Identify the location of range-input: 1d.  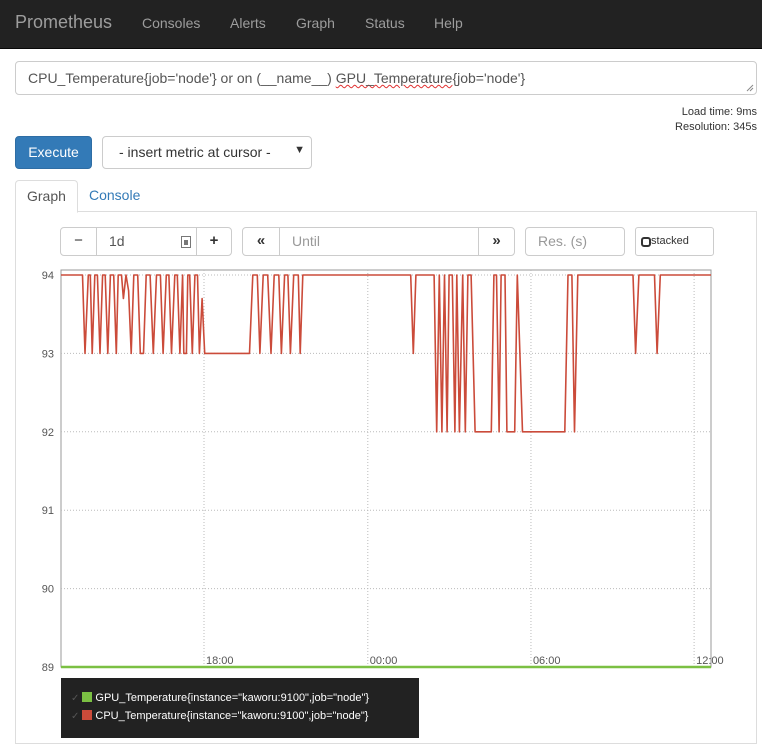
(146, 241).